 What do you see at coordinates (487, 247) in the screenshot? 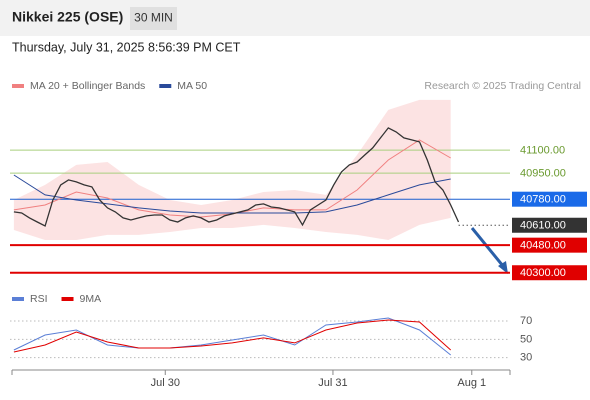
I see `forecast-arrow` at bounding box center [487, 247].